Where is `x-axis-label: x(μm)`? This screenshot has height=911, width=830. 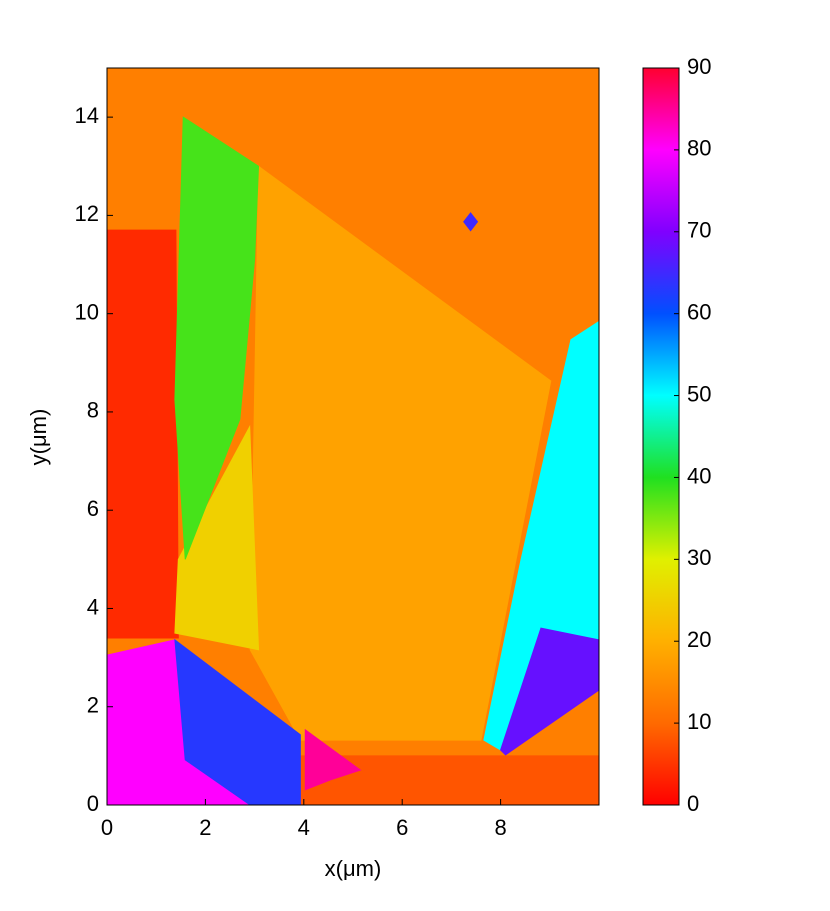 x-axis-label: x(μm) is located at coordinates (353, 868).